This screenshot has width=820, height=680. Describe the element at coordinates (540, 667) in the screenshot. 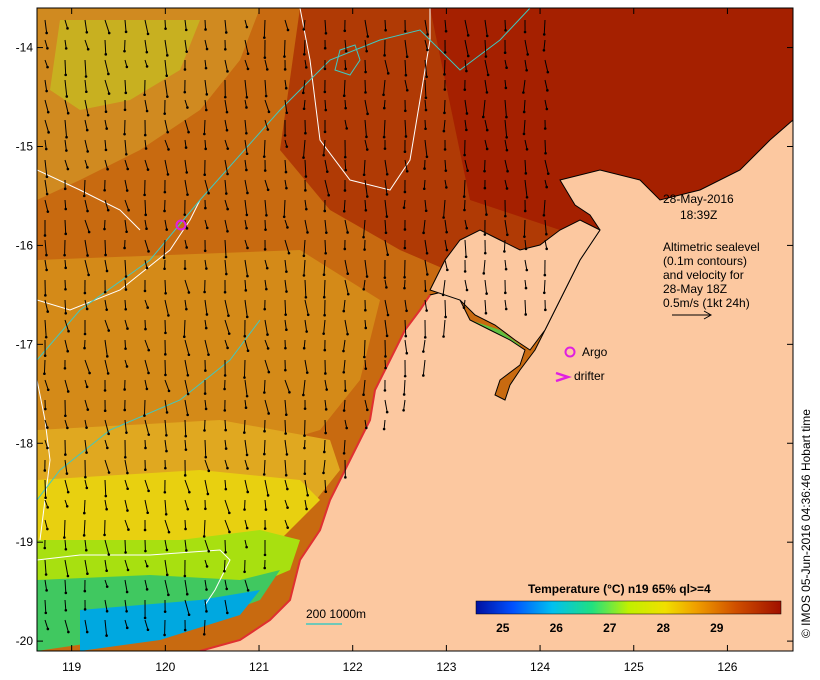

I see `lon-tick-label: 124` at that location.